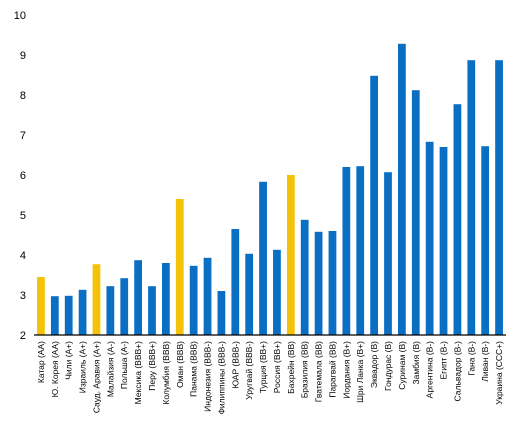 The height and width of the screenshot is (435, 520). Describe the element at coordinates (235, 365) in the screenshot. I see `x-tick-label: ЮАР (BBB-)` at that location.